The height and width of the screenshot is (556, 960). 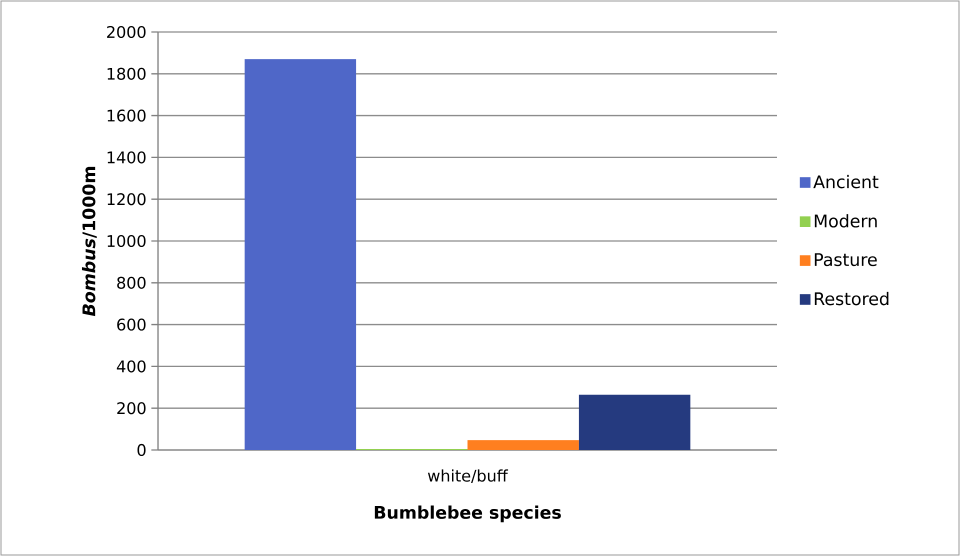 What do you see at coordinates (141, 450) in the screenshot?
I see `y-tick-label: 0` at bounding box center [141, 450].